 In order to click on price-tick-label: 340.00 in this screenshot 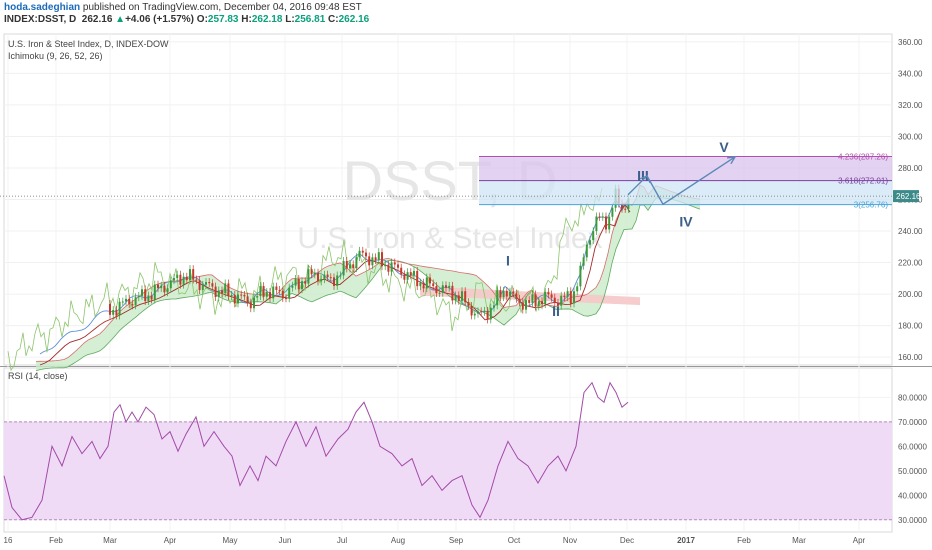, I will do `click(910, 73)`.